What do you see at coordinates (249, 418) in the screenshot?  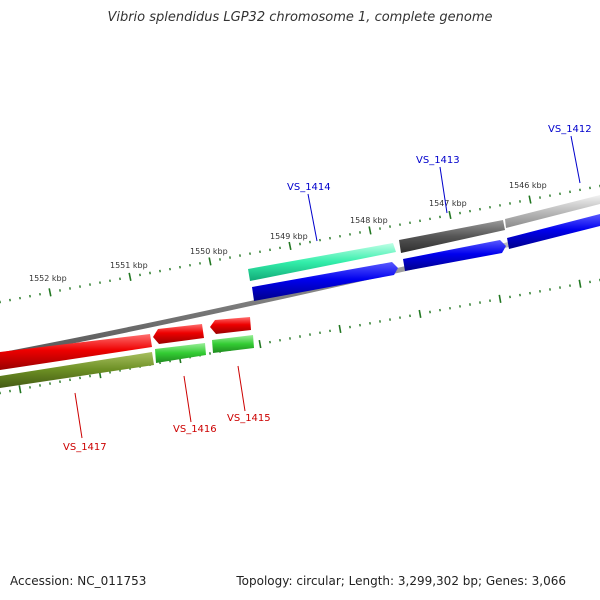 I see `gene-label-vs-1415: VS_1415` at bounding box center [249, 418].